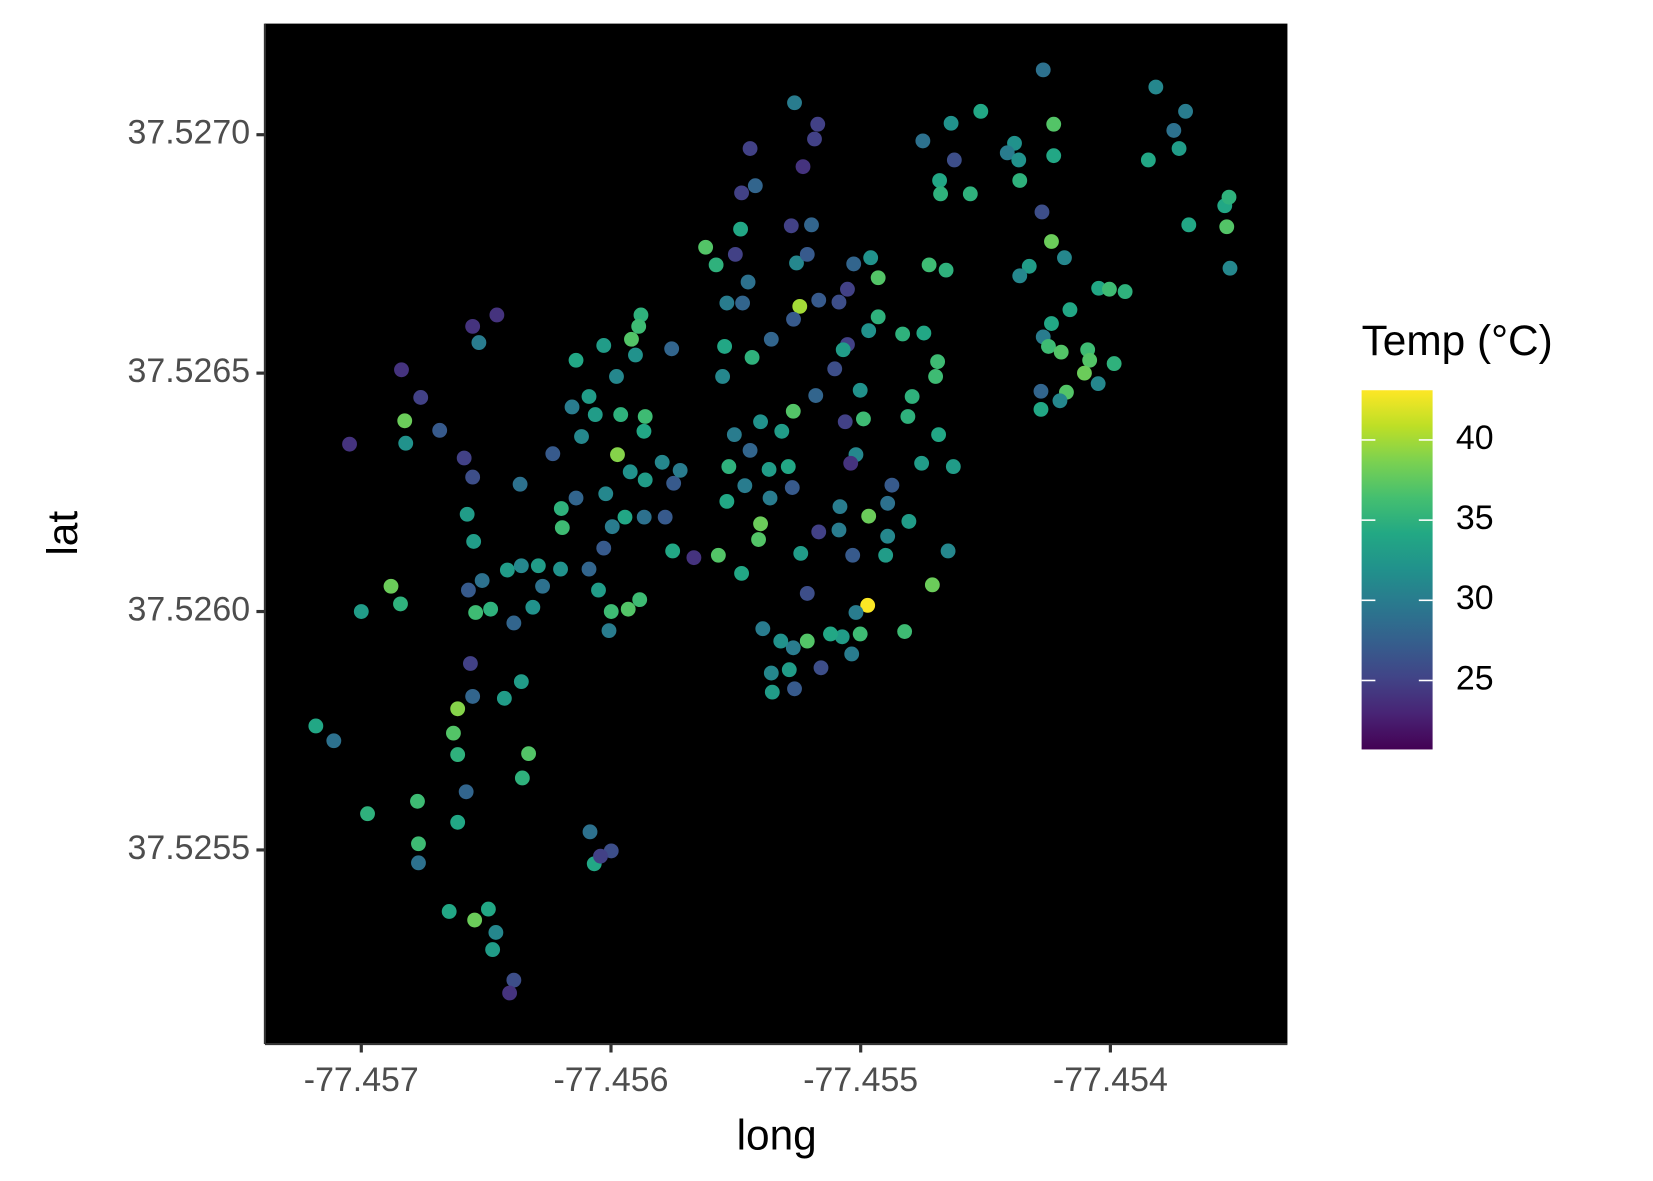  I want to click on colorbar-tick-label: 30, so click(1475, 598).